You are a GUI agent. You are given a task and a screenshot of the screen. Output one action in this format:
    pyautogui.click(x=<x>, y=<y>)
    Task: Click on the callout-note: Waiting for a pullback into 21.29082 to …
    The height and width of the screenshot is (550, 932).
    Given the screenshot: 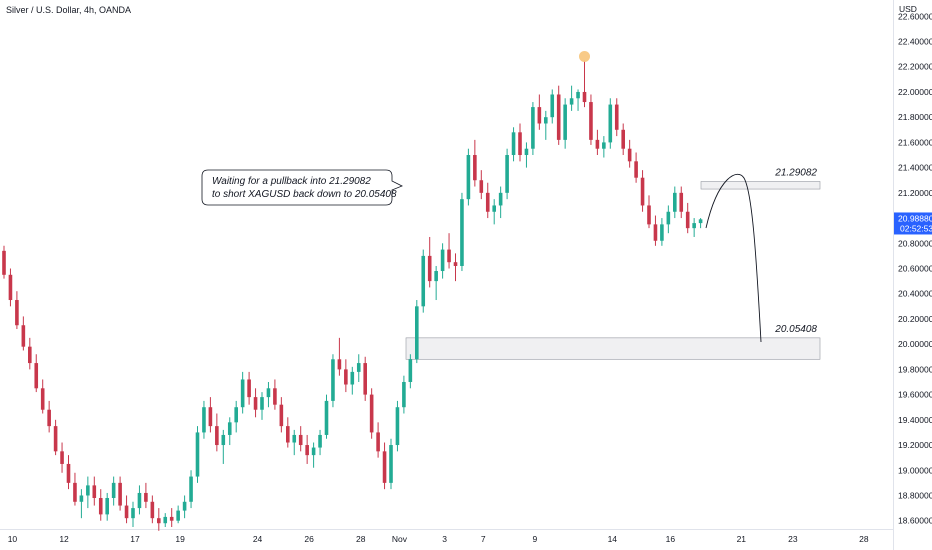 What is the action you would take?
    pyautogui.click(x=302, y=187)
    